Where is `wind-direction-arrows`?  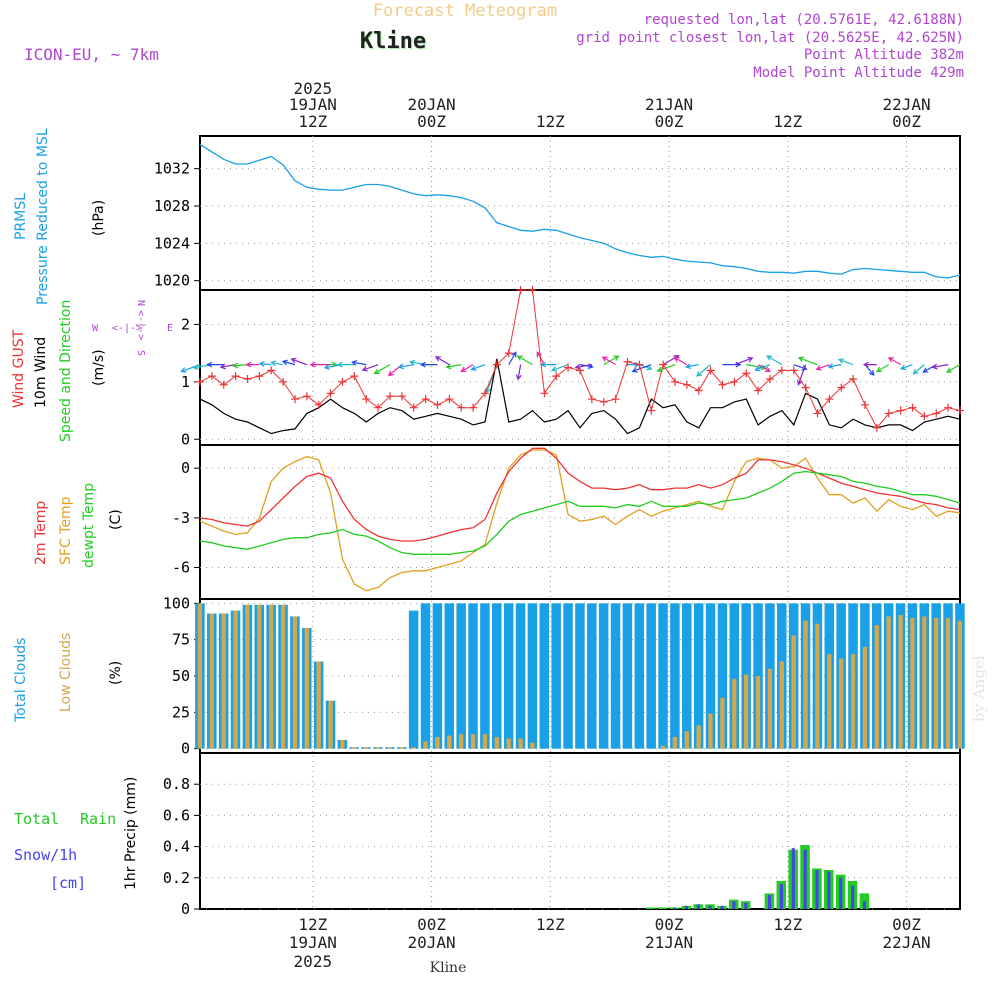 wind-direction-arrows is located at coordinates (570, 372).